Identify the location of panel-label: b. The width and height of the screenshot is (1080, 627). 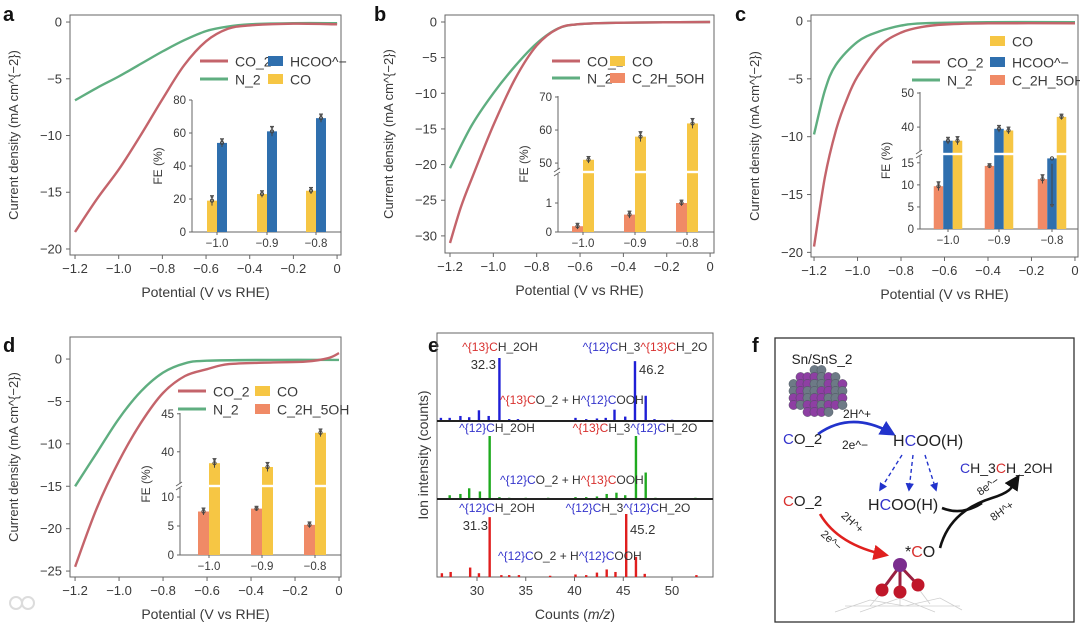
(380, 15).